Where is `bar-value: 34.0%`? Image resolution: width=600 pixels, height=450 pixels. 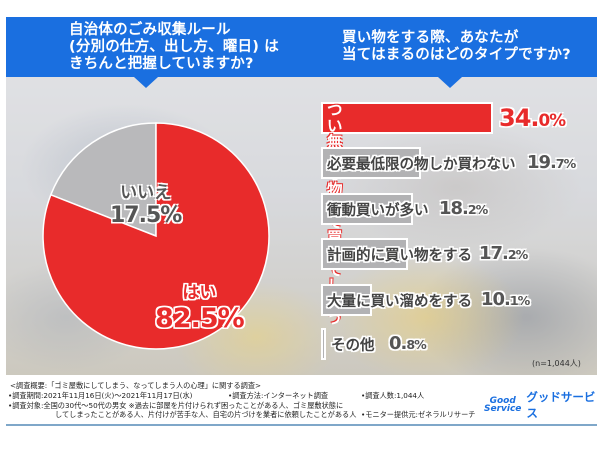
bar-value: 34.0% is located at coordinates (532, 118).